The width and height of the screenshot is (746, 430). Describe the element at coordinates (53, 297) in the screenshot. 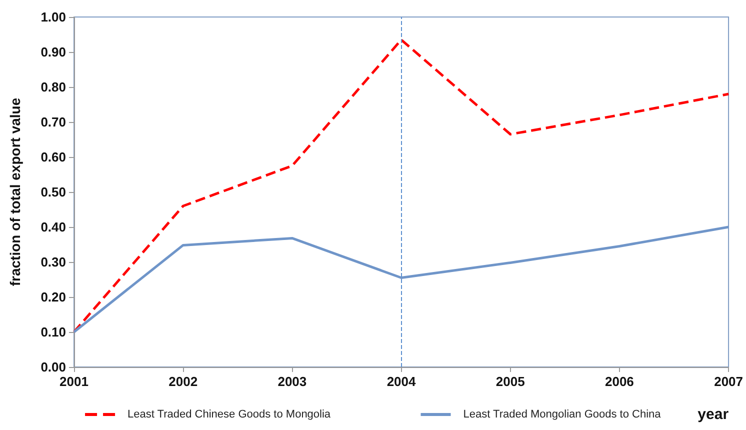

I see `y-tick-label: 0.20` at that location.